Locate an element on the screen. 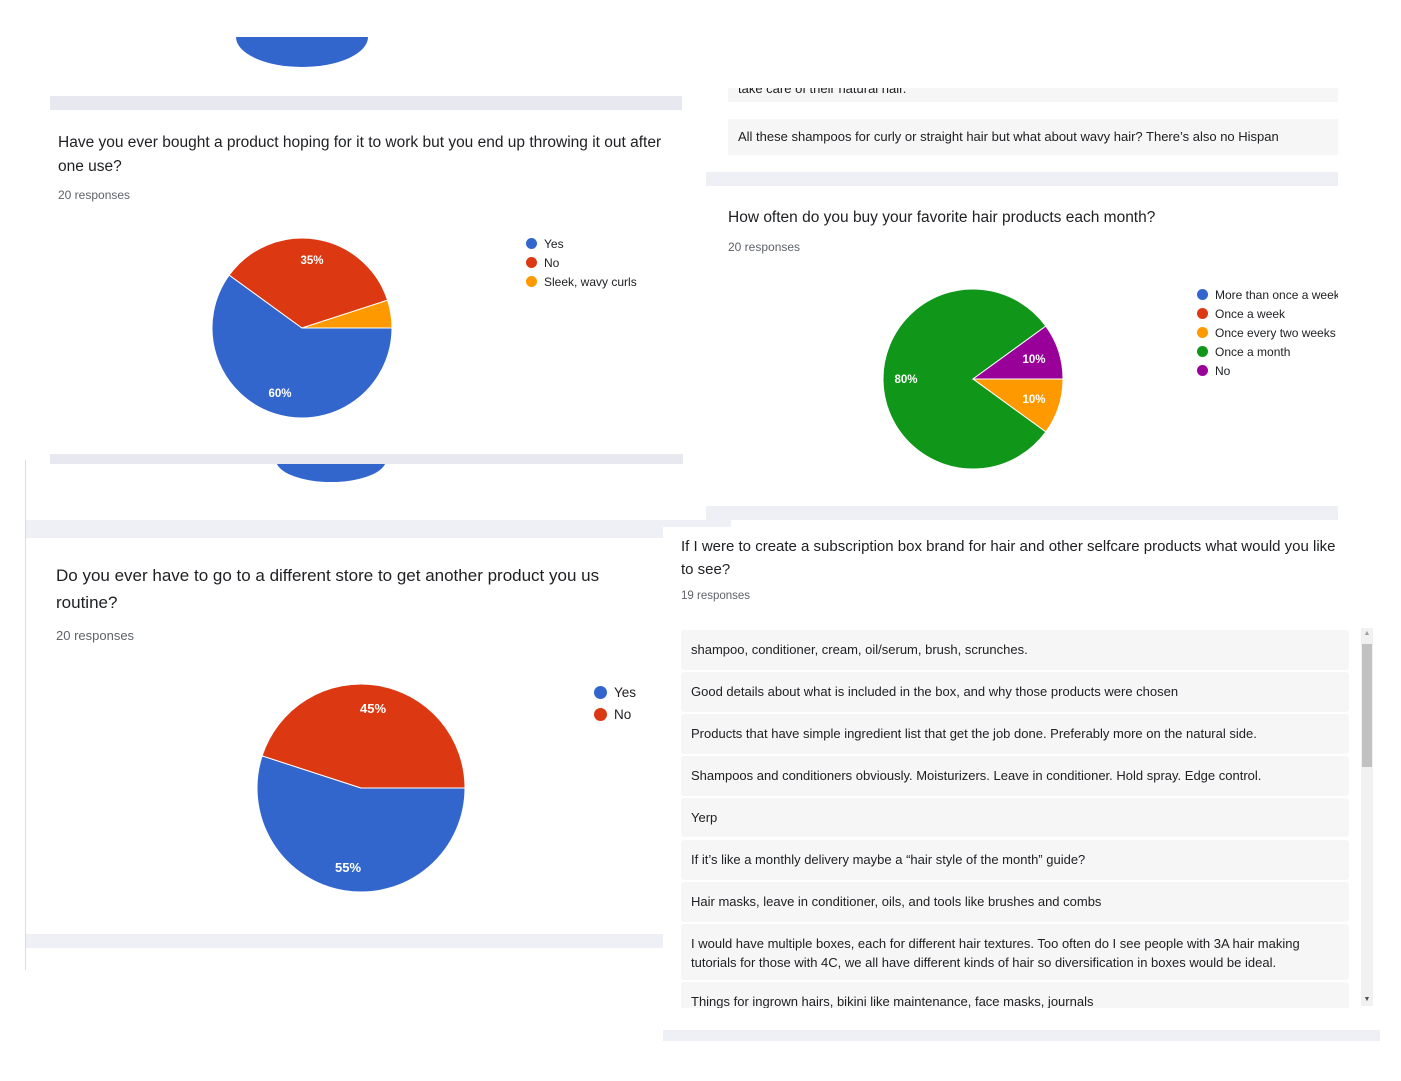 The image size is (1401, 1081). pie-data-label: 35% is located at coordinates (311, 261).